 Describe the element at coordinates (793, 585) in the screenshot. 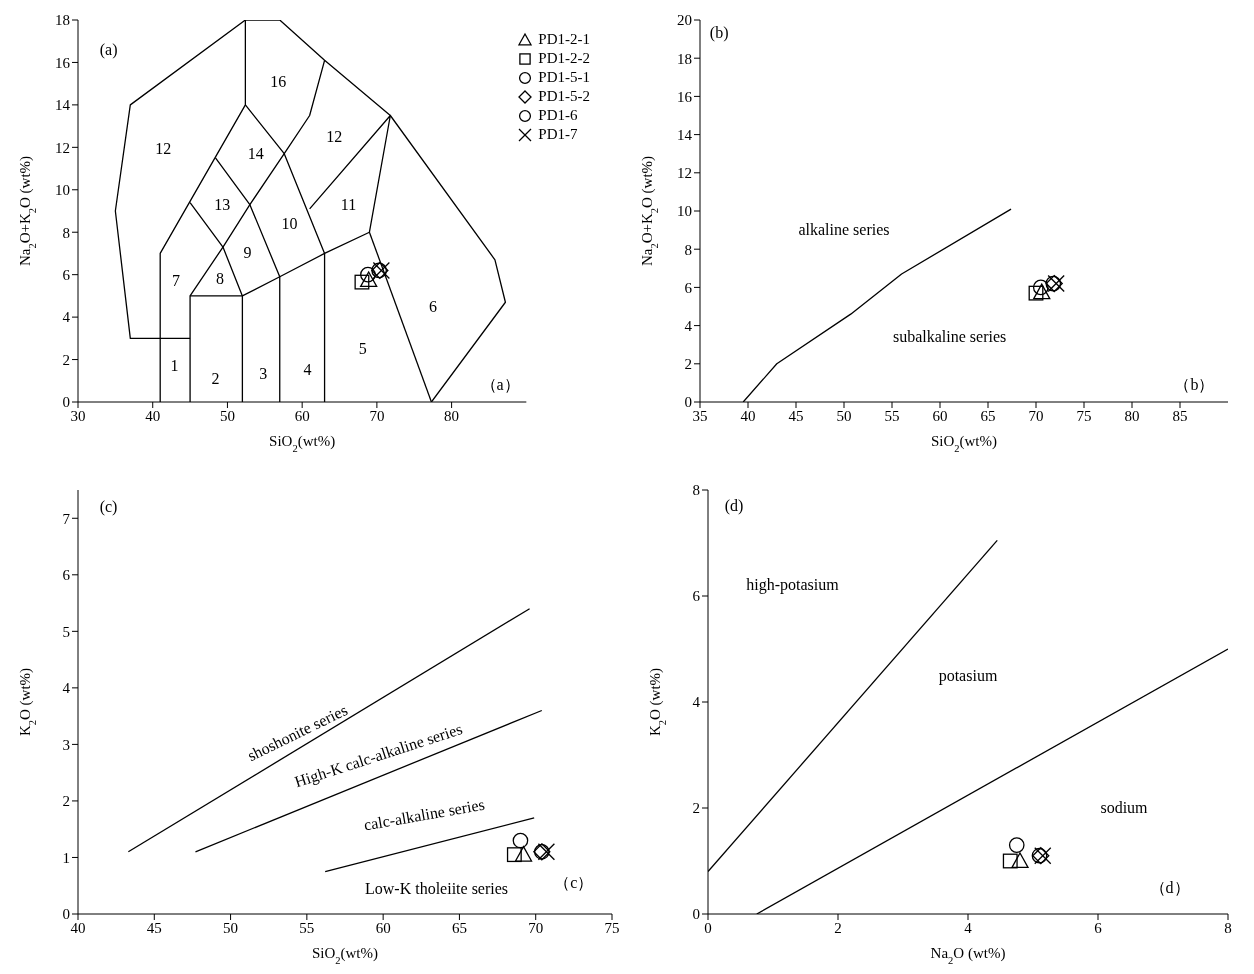

I see `annotation: high-potasium` at that location.